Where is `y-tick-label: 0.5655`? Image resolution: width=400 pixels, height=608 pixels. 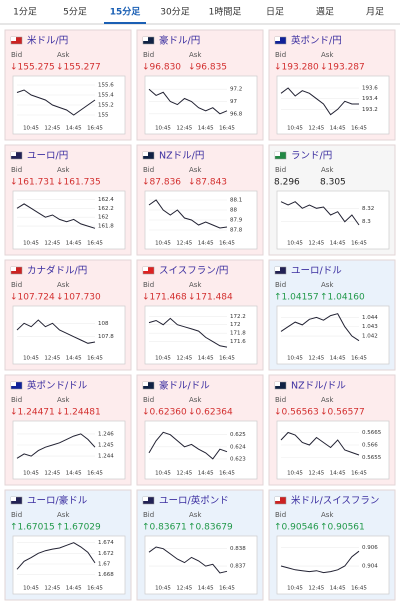
y-tick-label: 0.5655 is located at coordinates (372, 458).